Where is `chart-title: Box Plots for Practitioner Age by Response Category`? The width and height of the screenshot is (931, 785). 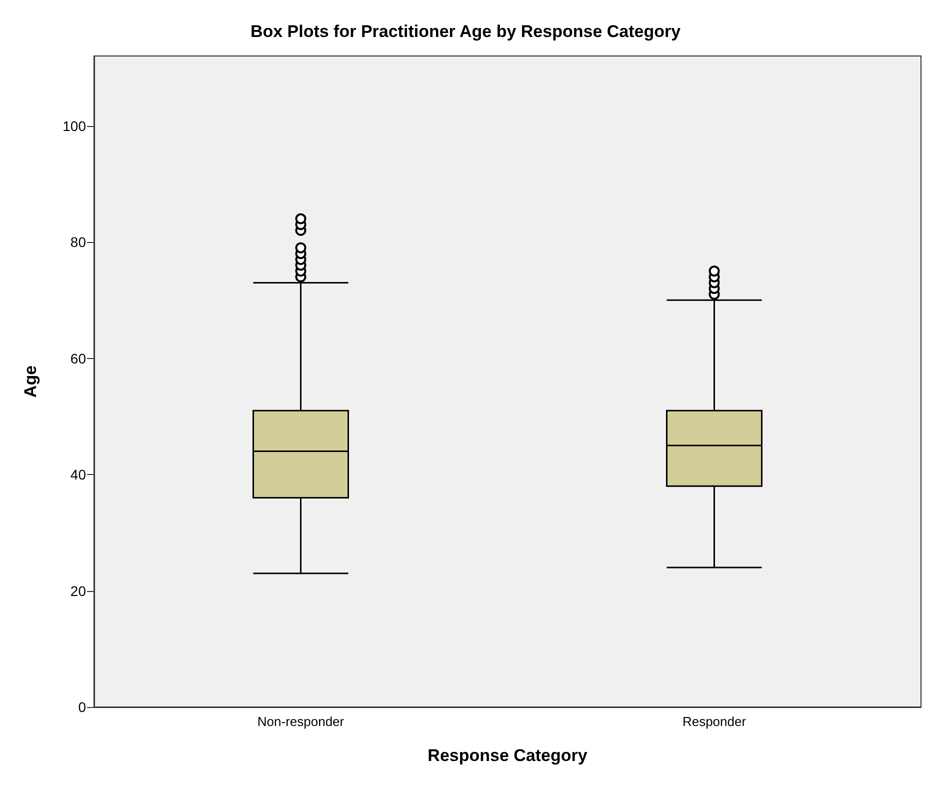 chart-title: Box Plots for Practitioner Age by Response Category is located at coordinates (466, 31).